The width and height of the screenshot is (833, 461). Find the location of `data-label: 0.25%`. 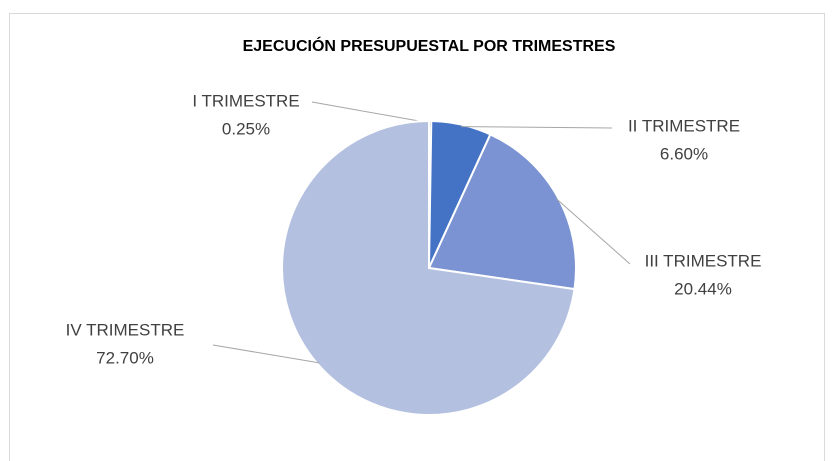

data-label: 0.25% is located at coordinates (246, 128).